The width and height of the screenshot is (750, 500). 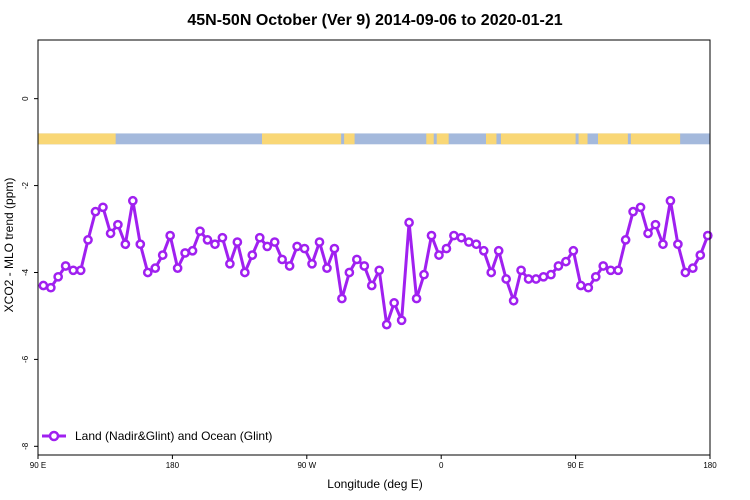 I want to click on y-tick-label: -6, so click(x=25, y=359).